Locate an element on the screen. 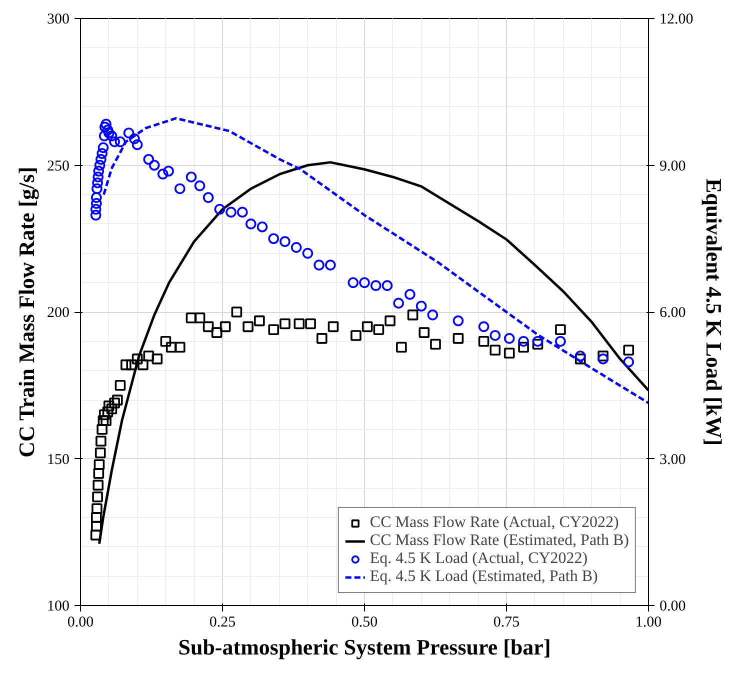 The height and width of the screenshot is (675, 738). y-tick-label: 250 is located at coordinates (58, 166).